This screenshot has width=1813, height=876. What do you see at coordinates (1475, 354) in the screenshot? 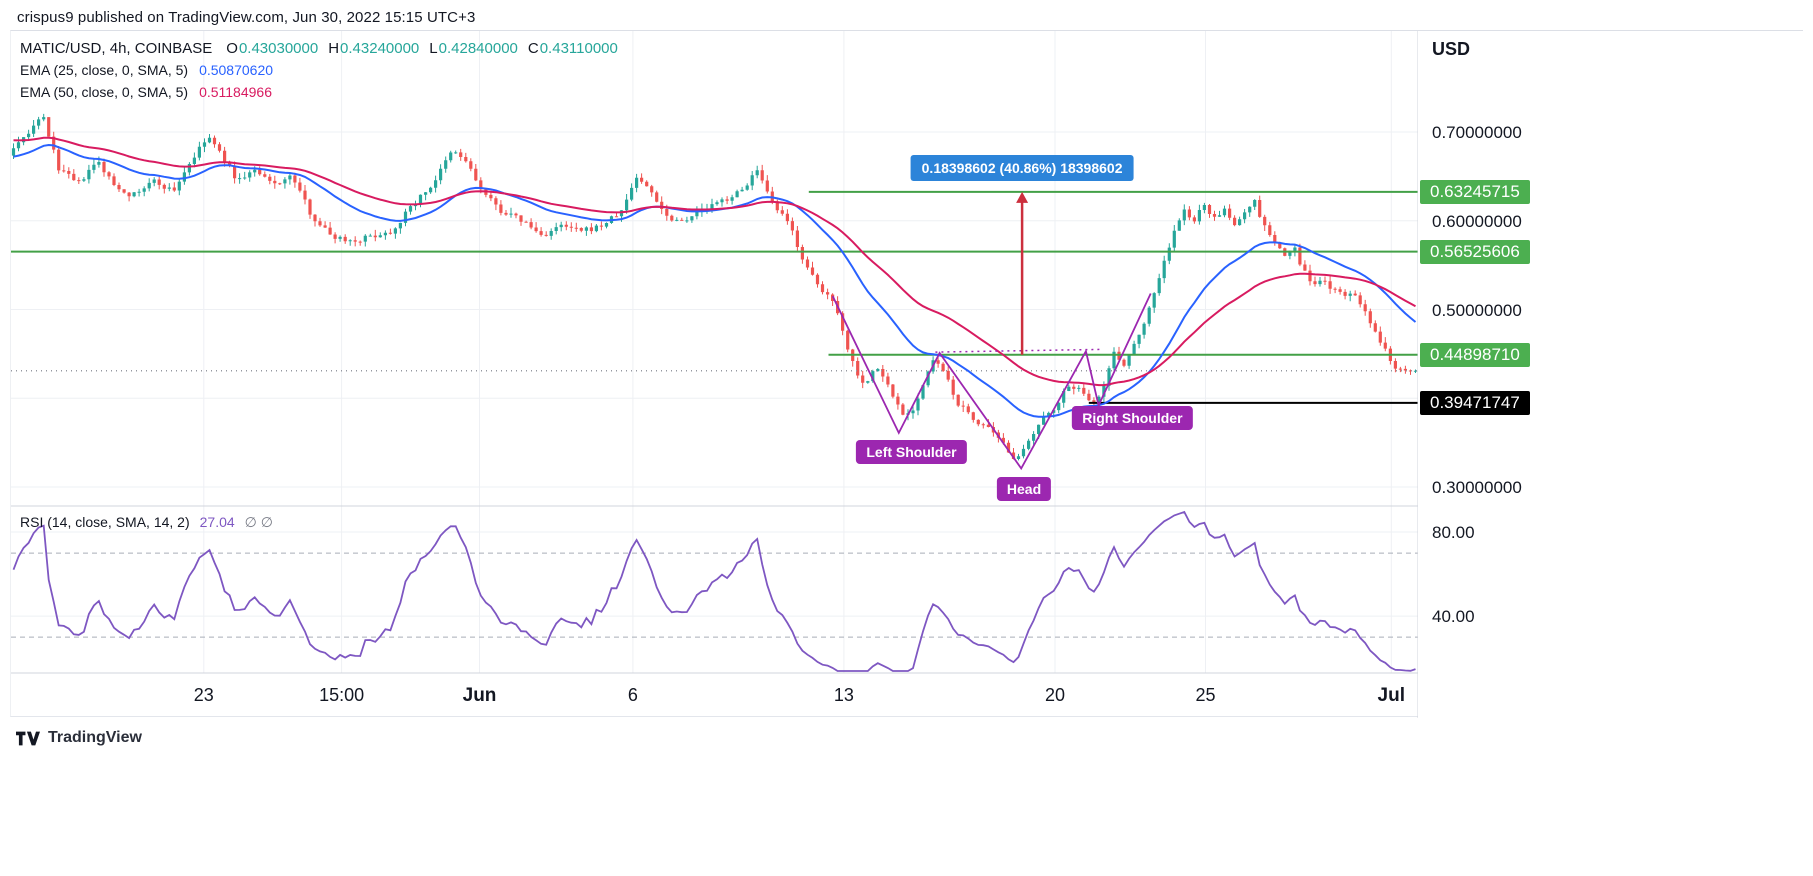
I see `price-level-badge: 0.44898710` at bounding box center [1475, 354].